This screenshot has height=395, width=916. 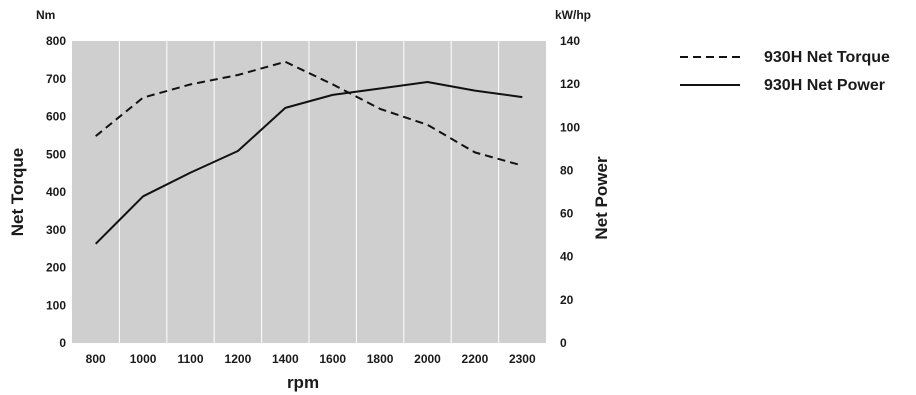 I want to click on right-tick-label: 80, so click(x=567, y=170).